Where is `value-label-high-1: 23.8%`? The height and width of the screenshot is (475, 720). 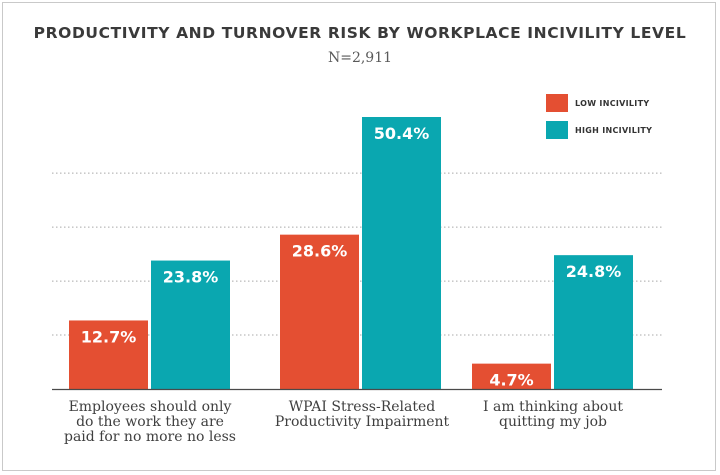
value-label-high-1: 23.8% is located at coordinates (191, 277).